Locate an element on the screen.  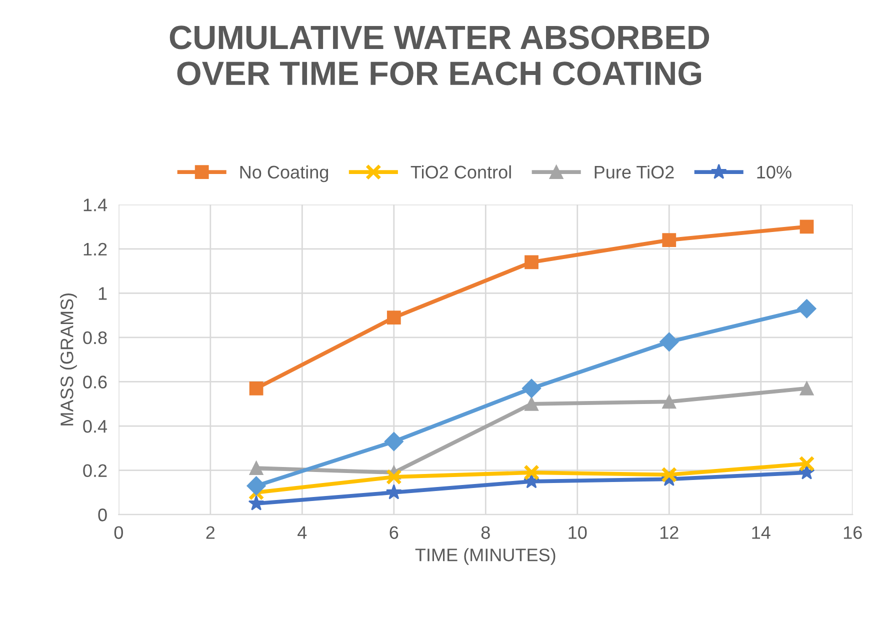
chart-title: CUMULATIVE WATER ABSORBED OVER TIME FOR EACH COATING is located at coordinates (440, 56).